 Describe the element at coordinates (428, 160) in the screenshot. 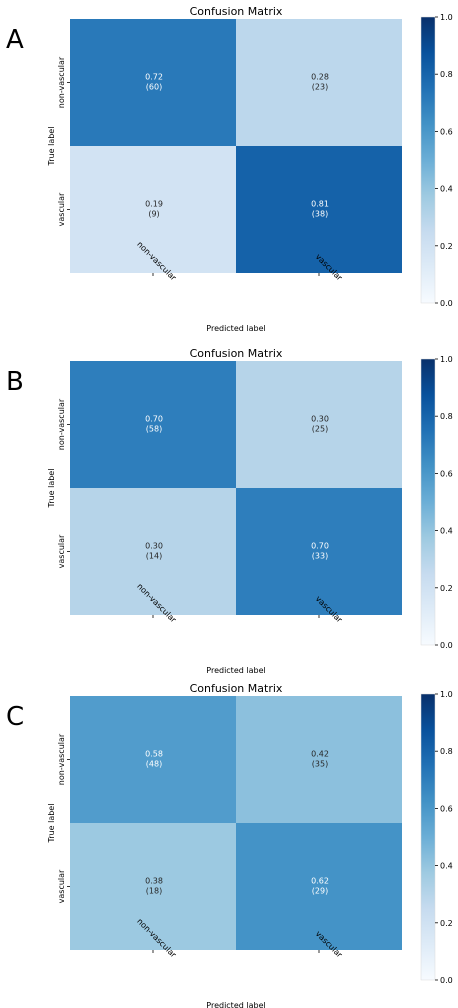

I see `panel-a-colorbar` at that location.